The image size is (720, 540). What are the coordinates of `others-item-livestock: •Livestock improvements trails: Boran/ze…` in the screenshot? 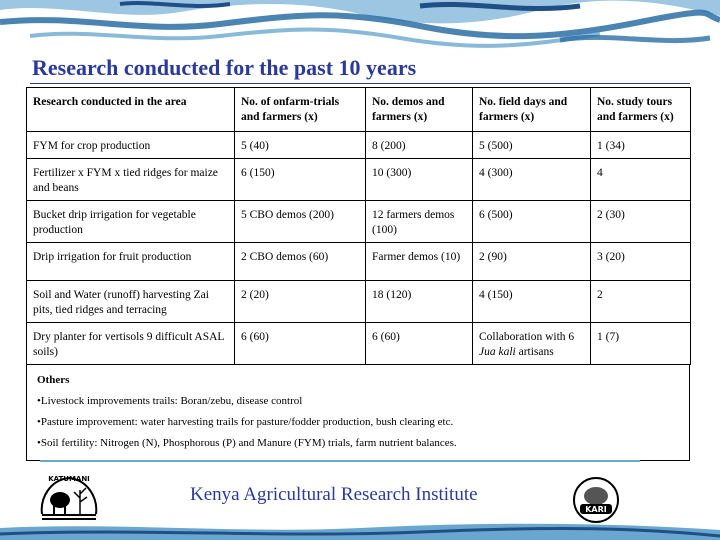 It's located at (170, 401).